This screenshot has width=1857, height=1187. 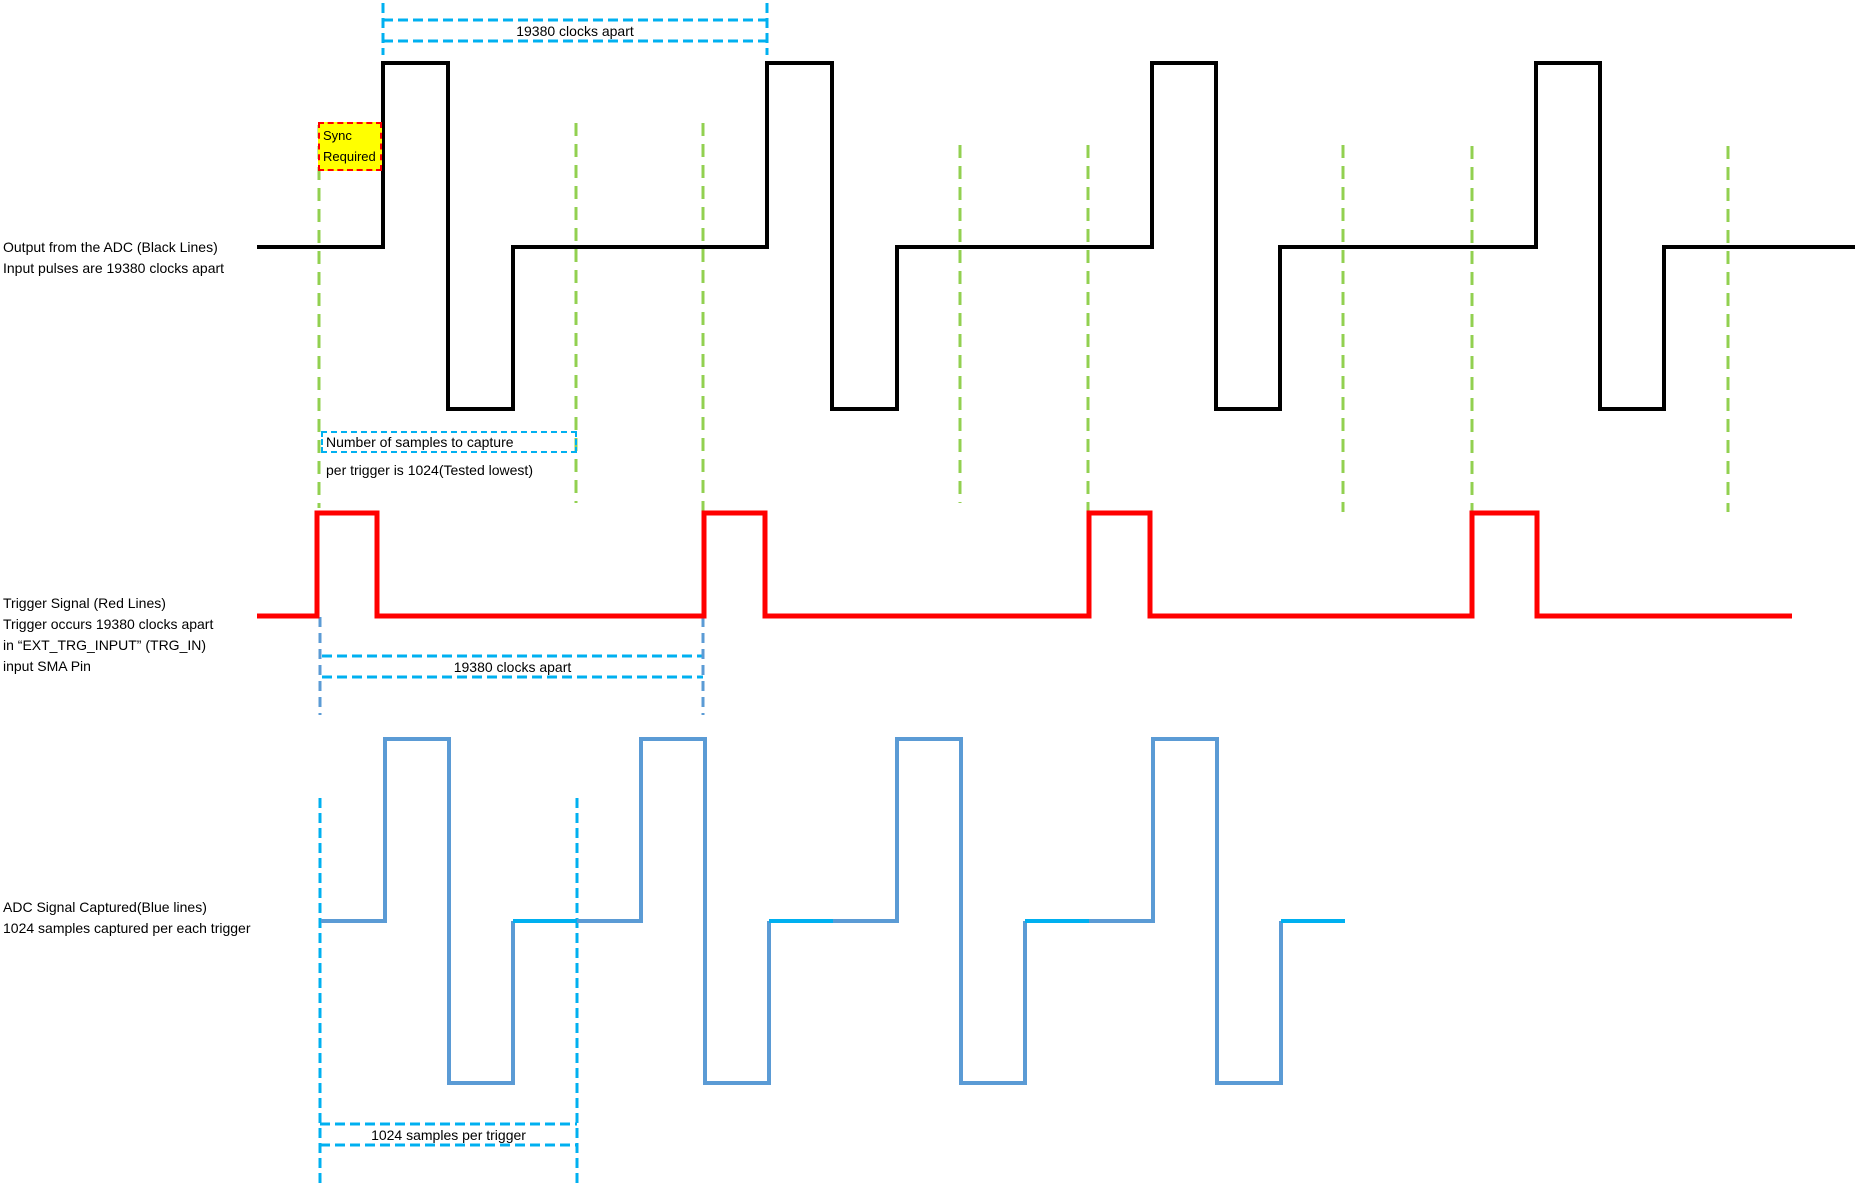 I want to click on black-signal-label-line2: Input pulses are 19380 clocks apart, so click(x=114, y=268).